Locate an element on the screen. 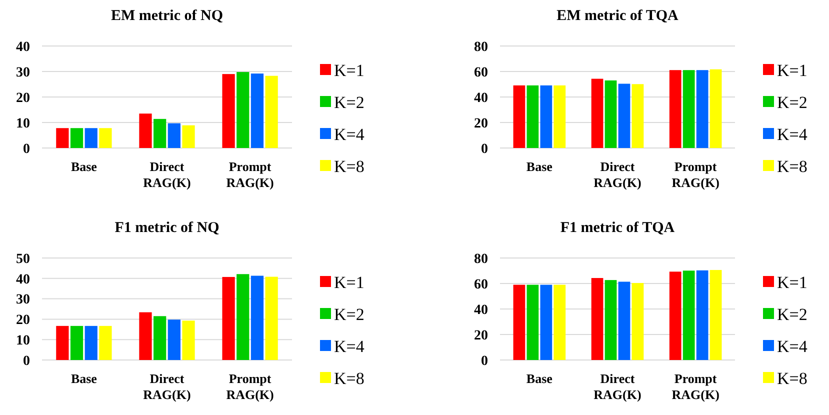 This screenshot has width=829, height=415. chart-title: EM metric of TQA is located at coordinates (617, 16).